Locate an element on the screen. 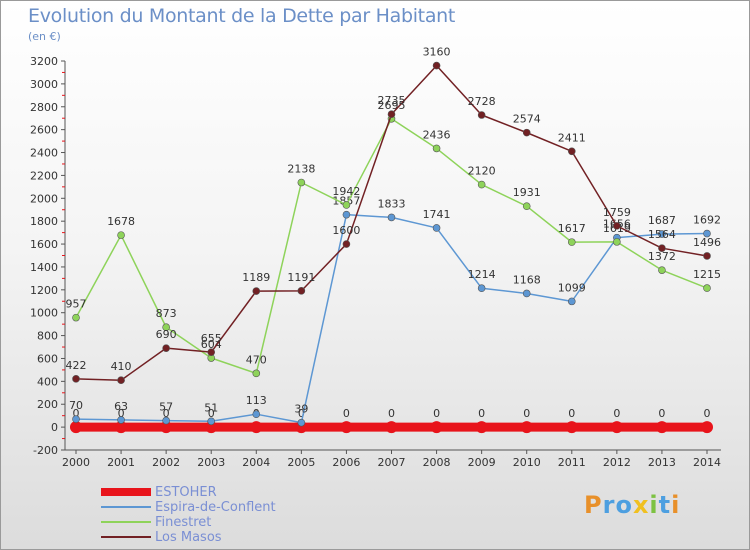  data-label: 873 is located at coordinates (166, 313).